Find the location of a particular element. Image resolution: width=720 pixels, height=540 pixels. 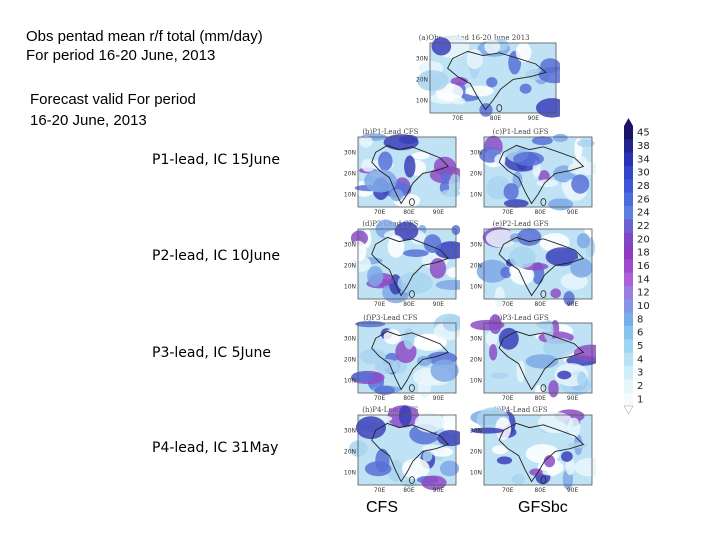

gfs-map-p4-svg: (i)P4-Lead GFS 30N 20N 10N 70E 80E 90E is located at coordinates (533, 450).